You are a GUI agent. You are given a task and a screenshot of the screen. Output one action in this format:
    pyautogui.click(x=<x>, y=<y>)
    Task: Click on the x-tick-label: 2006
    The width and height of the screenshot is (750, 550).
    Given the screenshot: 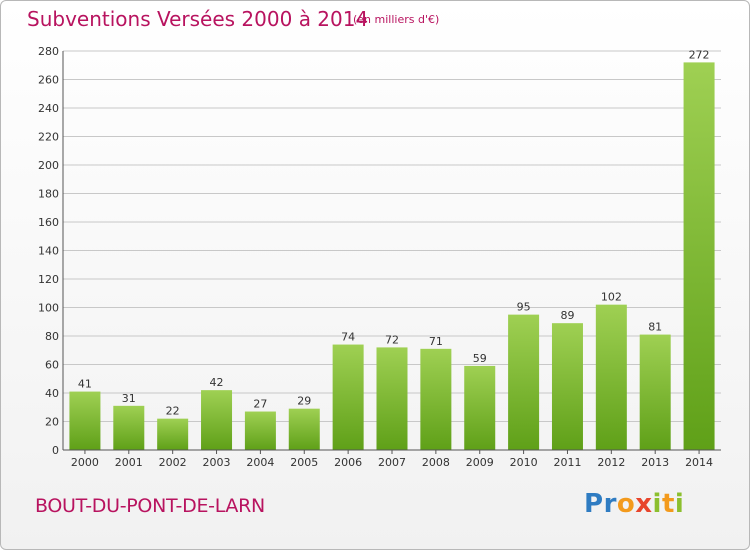 What is the action you would take?
    pyautogui.click(x=348, y=462)
    